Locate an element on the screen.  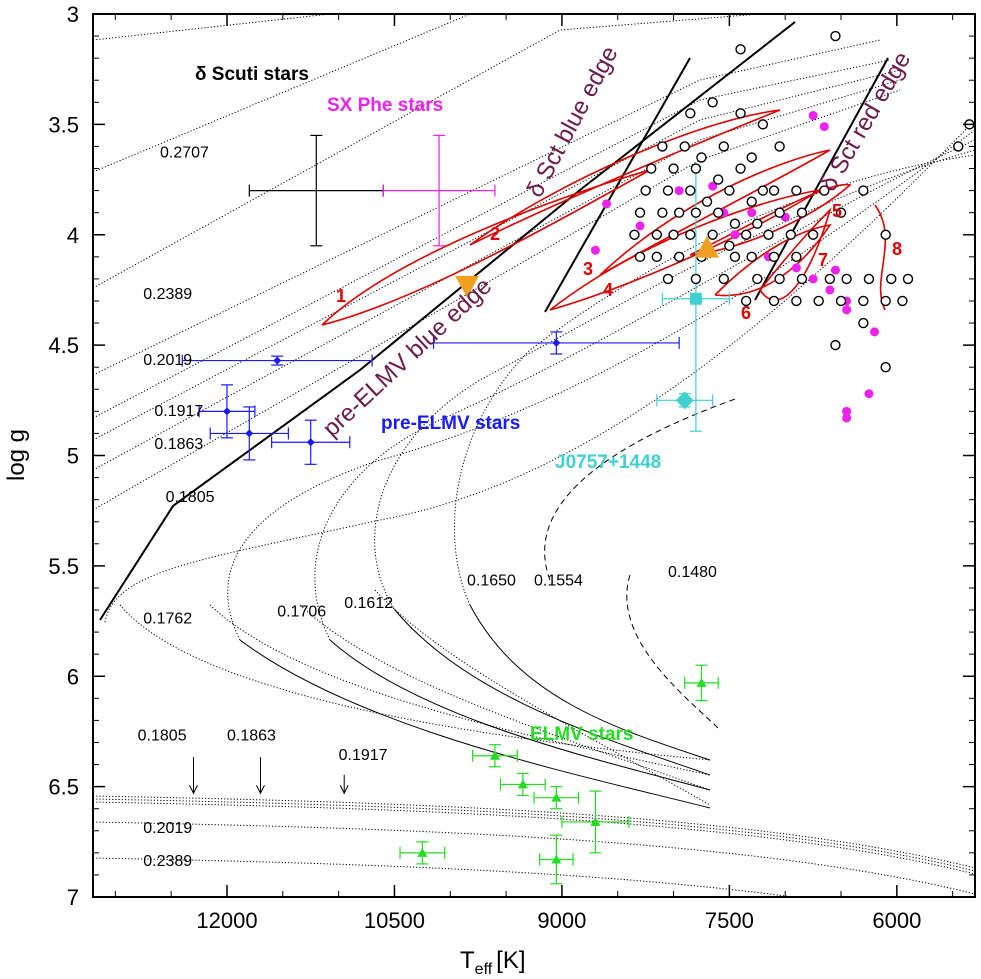
red-track-number: 7 is located at coordinates (823, 260).